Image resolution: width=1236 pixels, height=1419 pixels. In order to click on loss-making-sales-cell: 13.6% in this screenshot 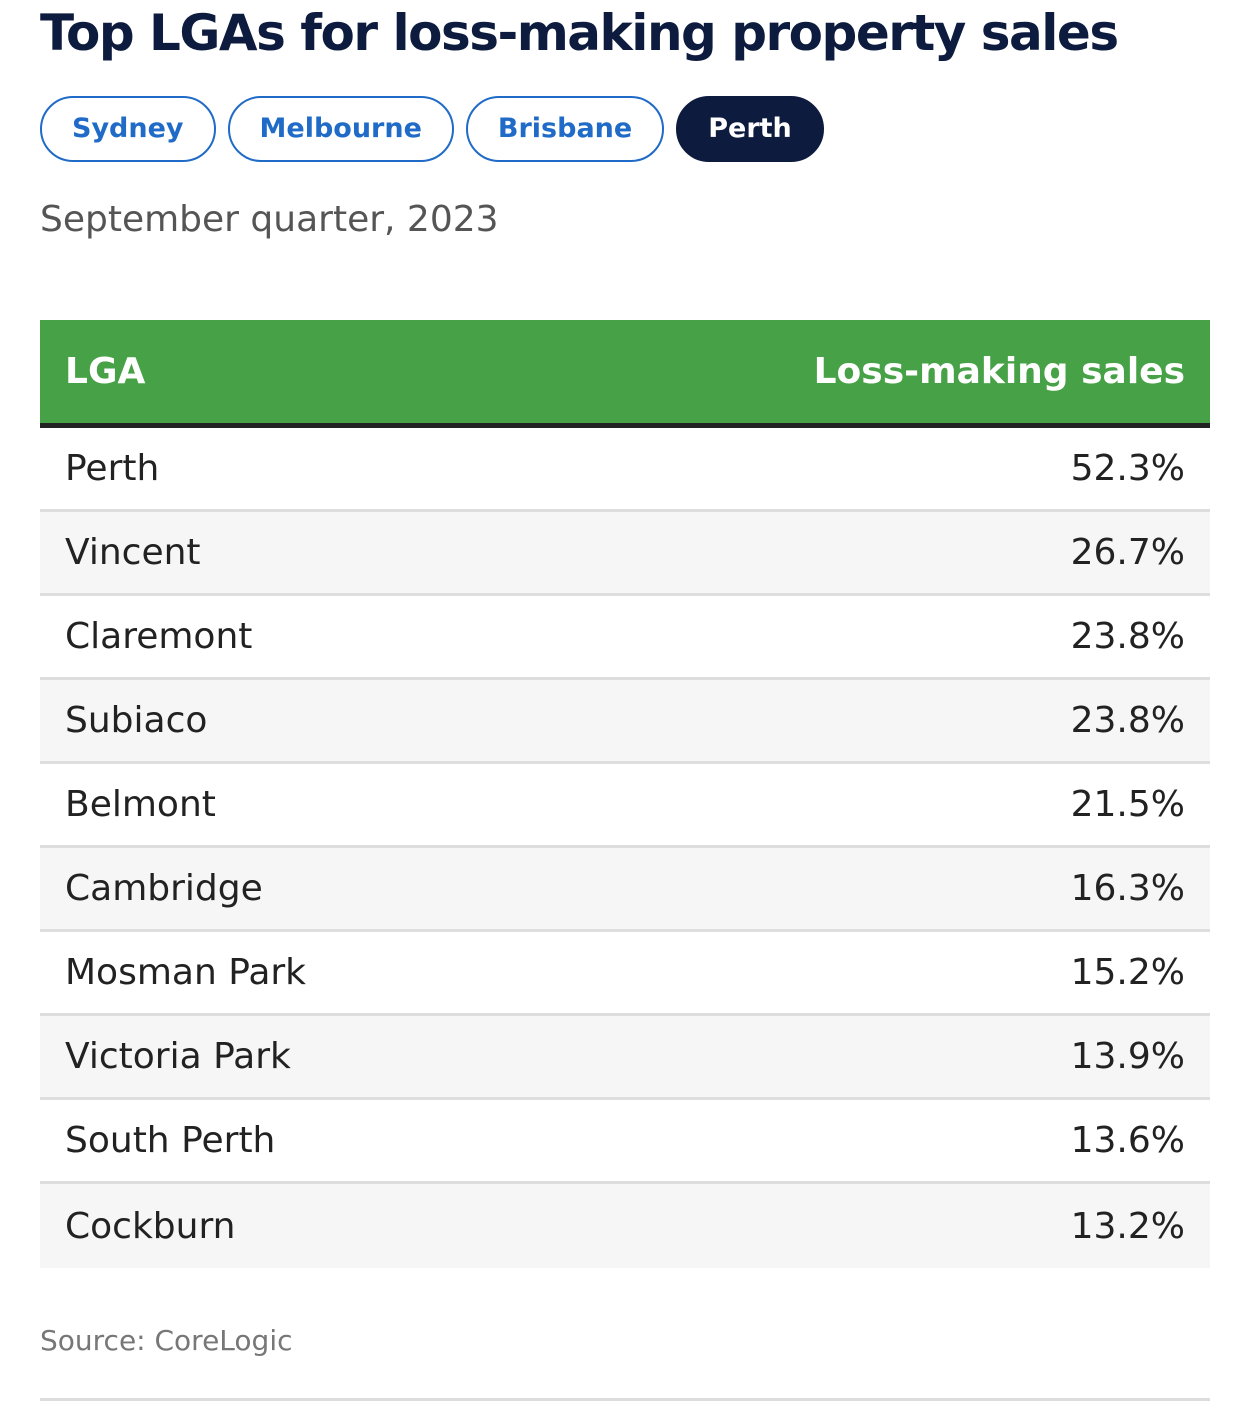, I will do `click(1127, 1140)`.